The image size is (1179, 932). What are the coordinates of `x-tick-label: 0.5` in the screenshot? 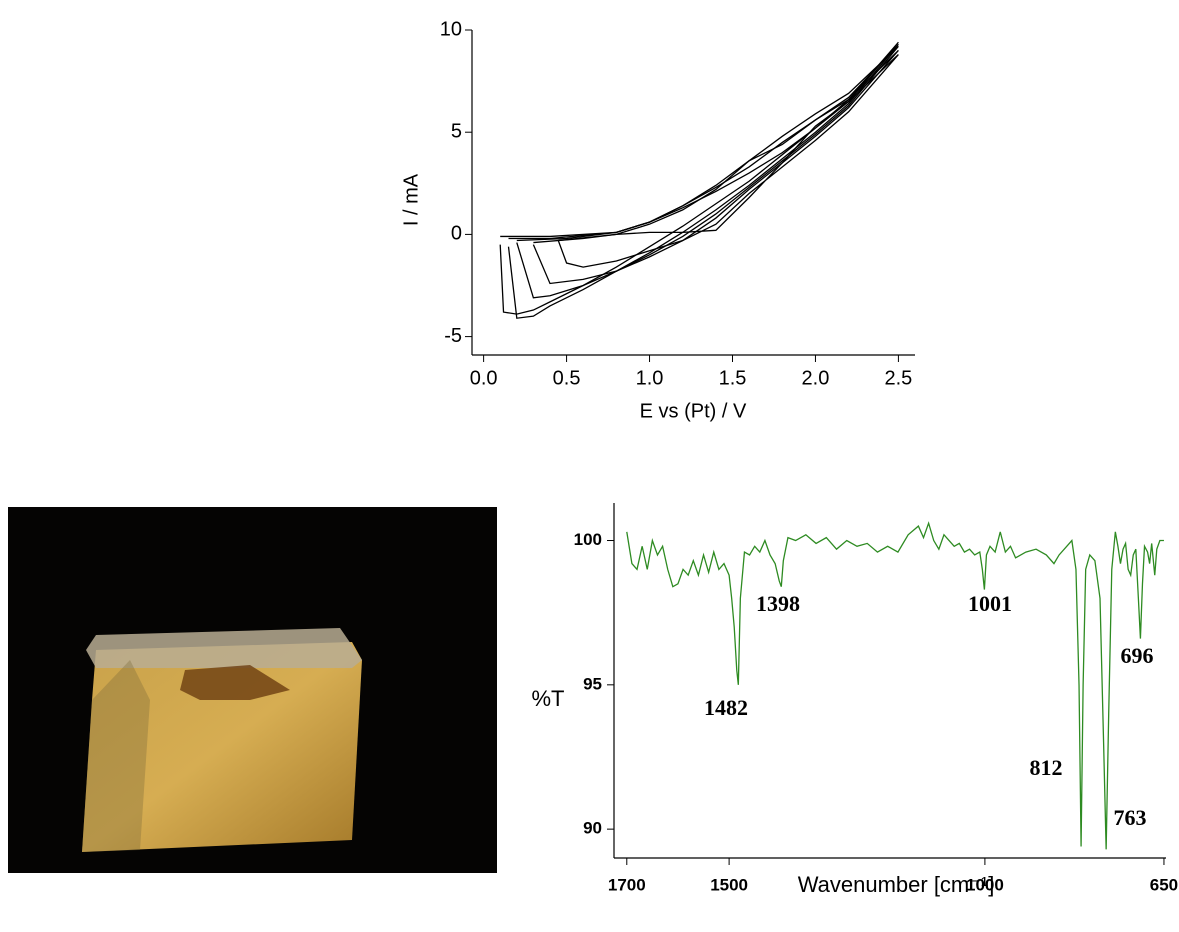 It's located at (567, 378).